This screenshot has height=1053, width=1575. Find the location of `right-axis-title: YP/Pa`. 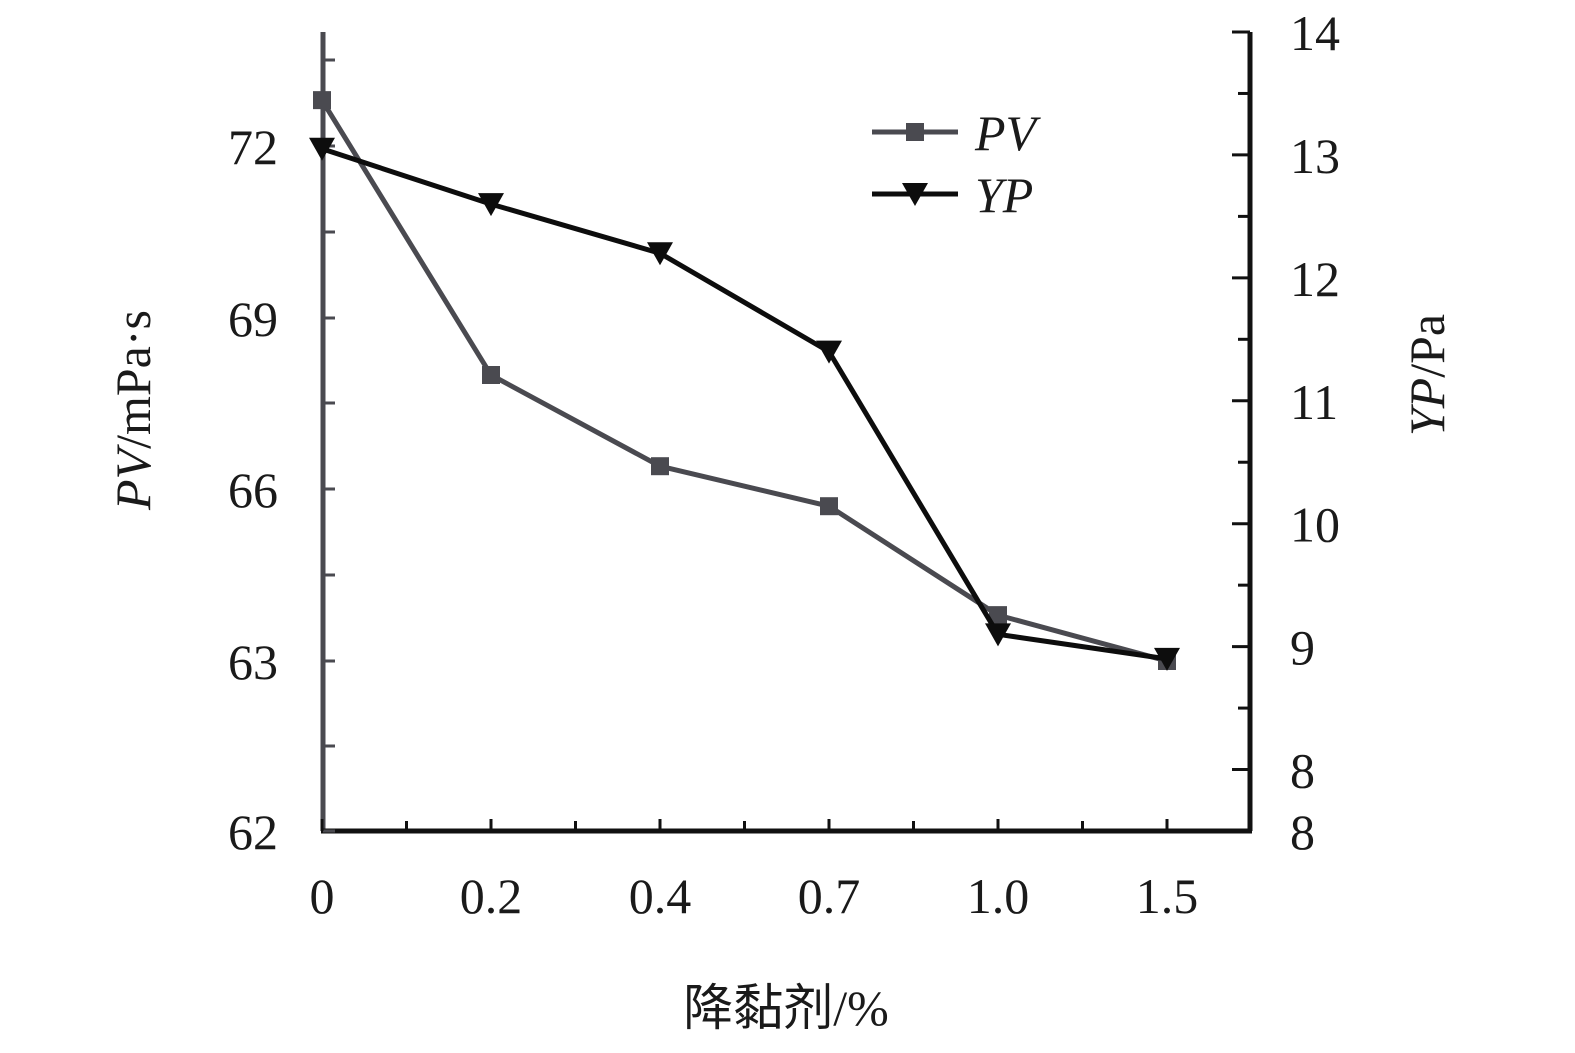

right-axis-title: YP/Pa is located at coordinates (1427, 375).